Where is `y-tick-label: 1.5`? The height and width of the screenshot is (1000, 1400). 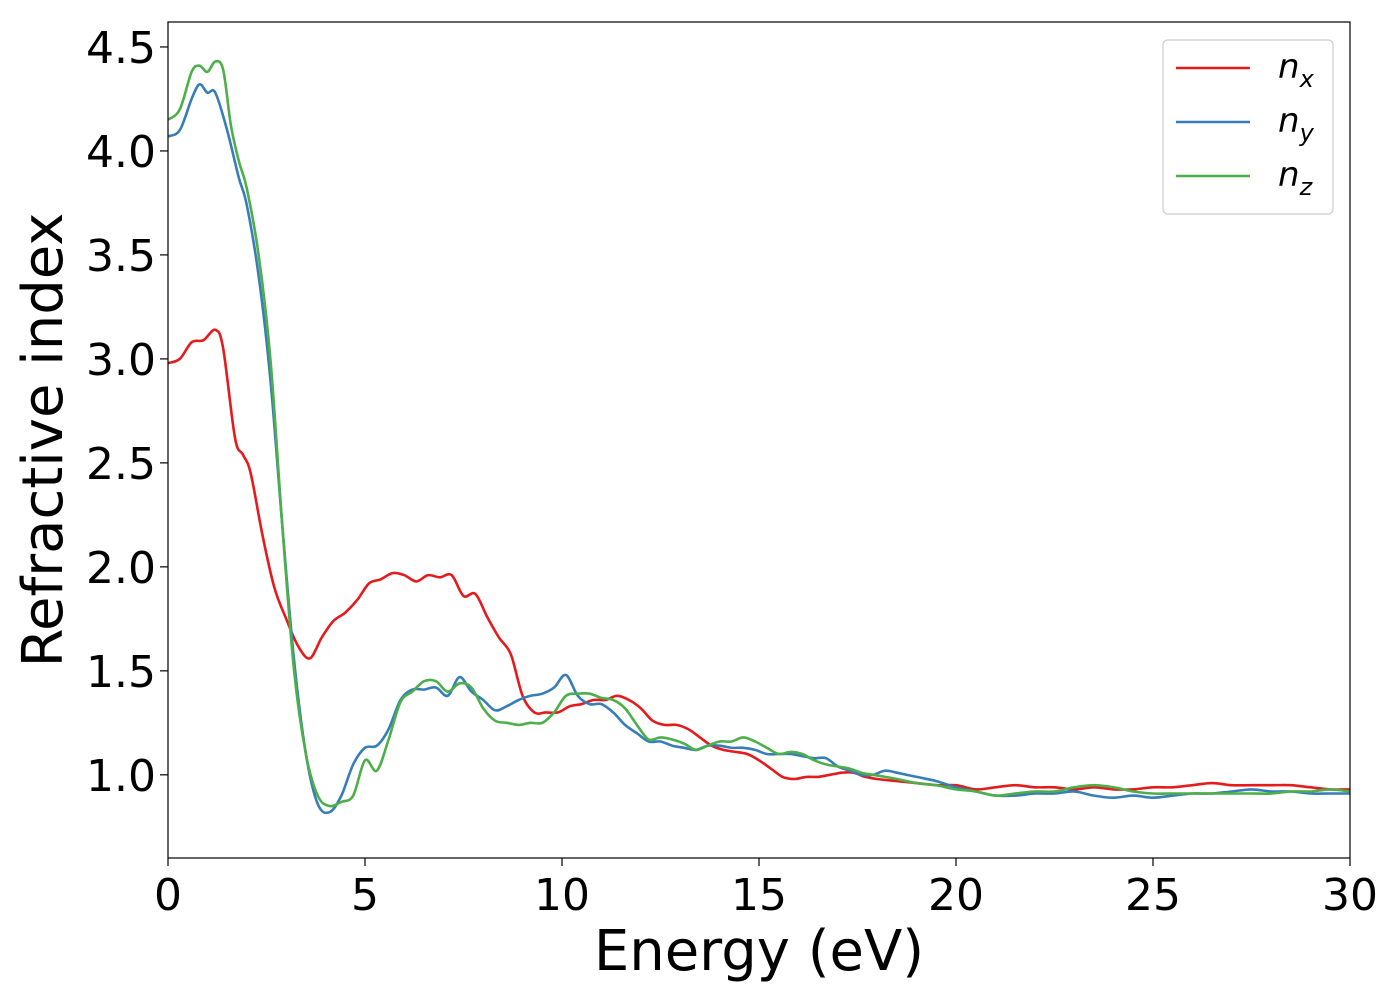
y-tick-label: 1.5 is located at coordinates (121, 672).